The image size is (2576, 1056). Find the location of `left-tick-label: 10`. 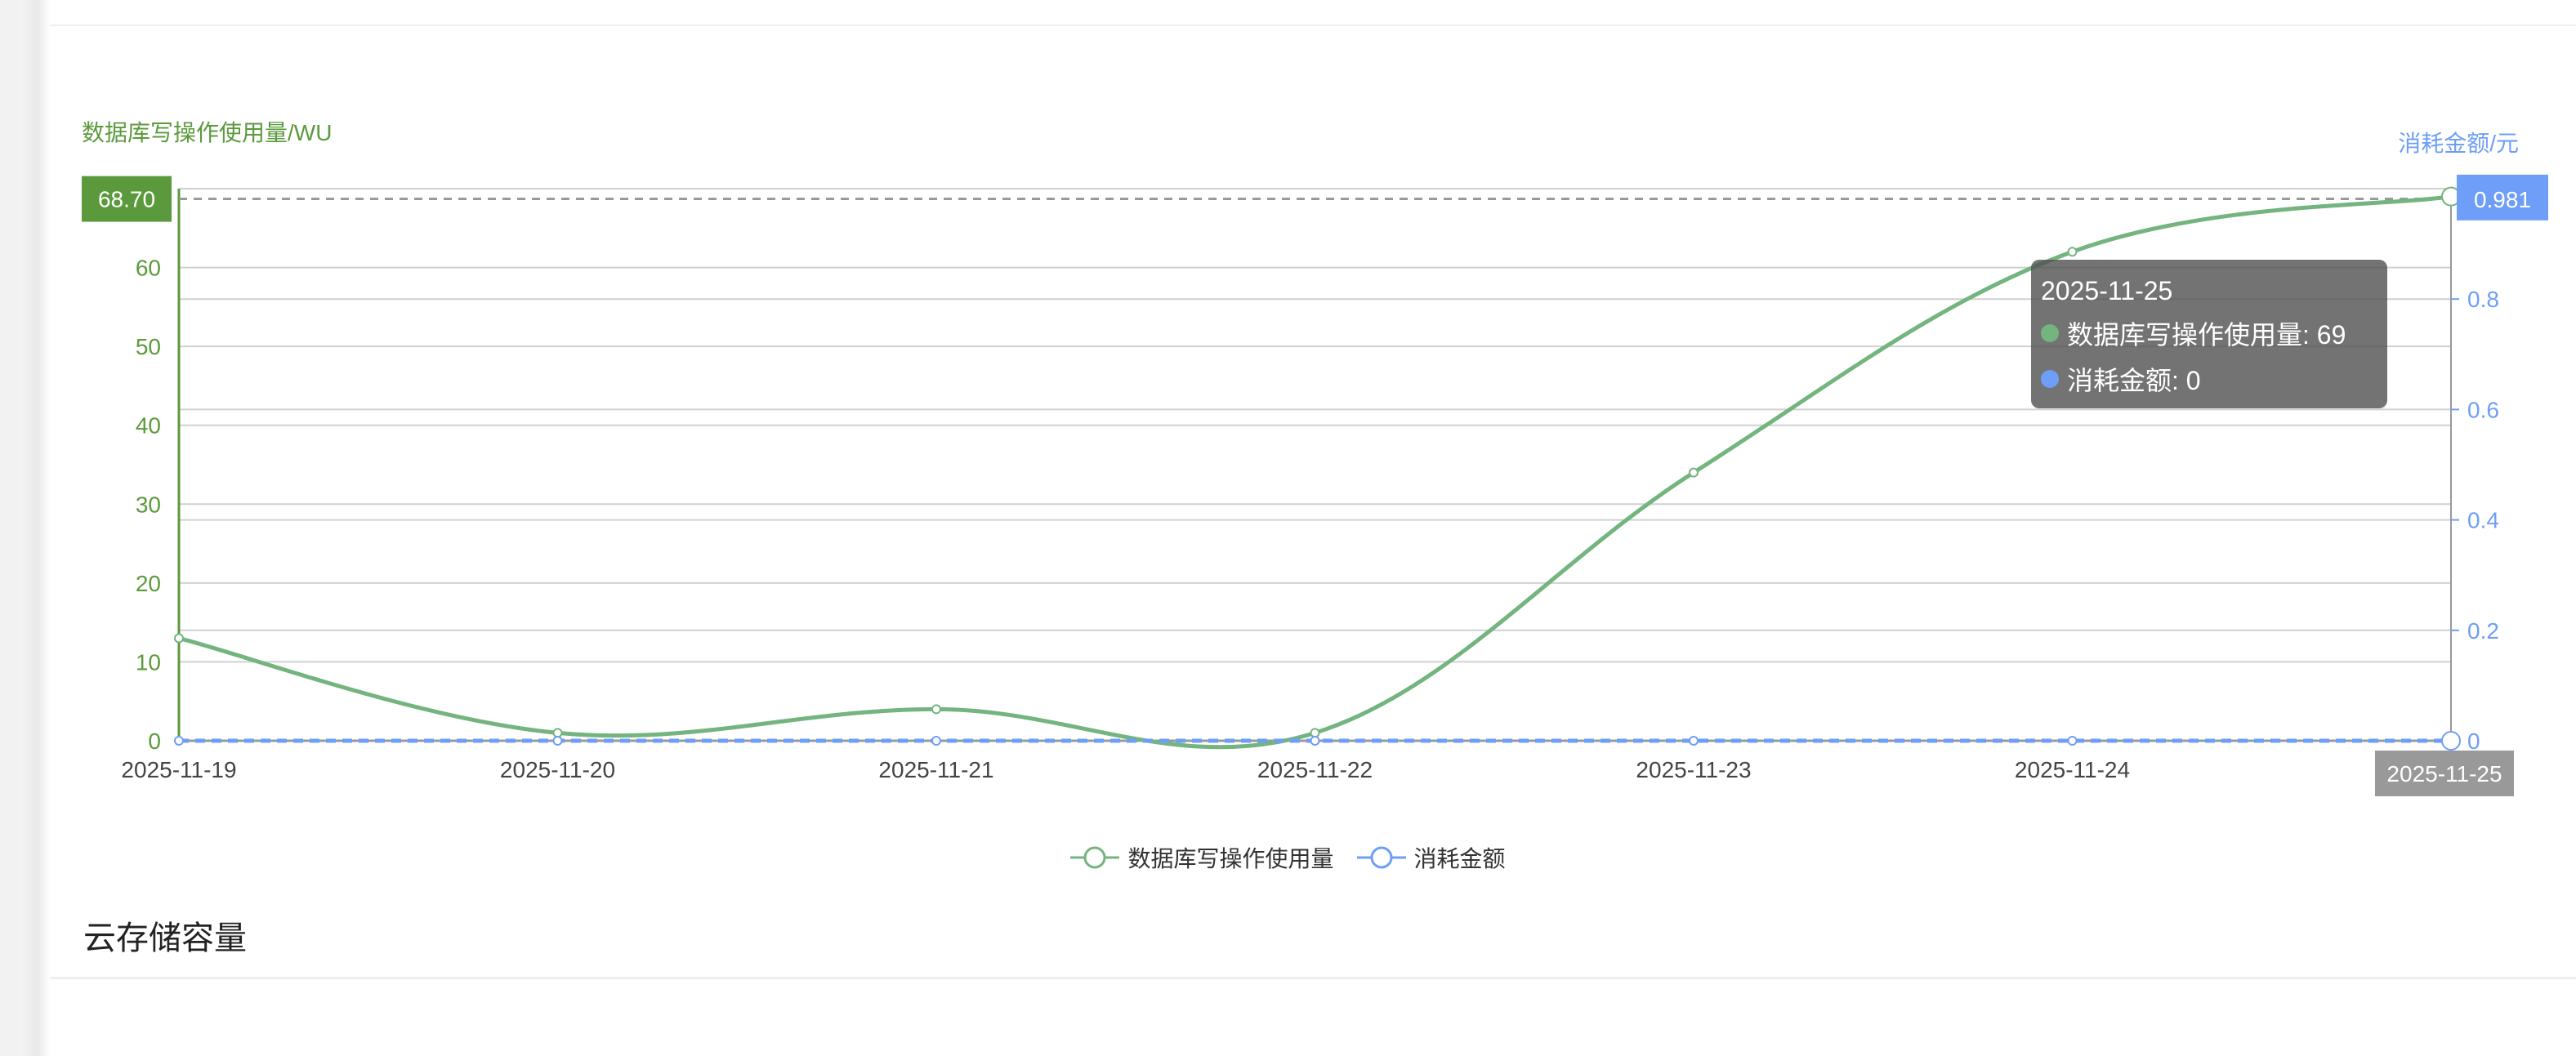

left-tick-label: 10 is located at coordinates (149, 662).